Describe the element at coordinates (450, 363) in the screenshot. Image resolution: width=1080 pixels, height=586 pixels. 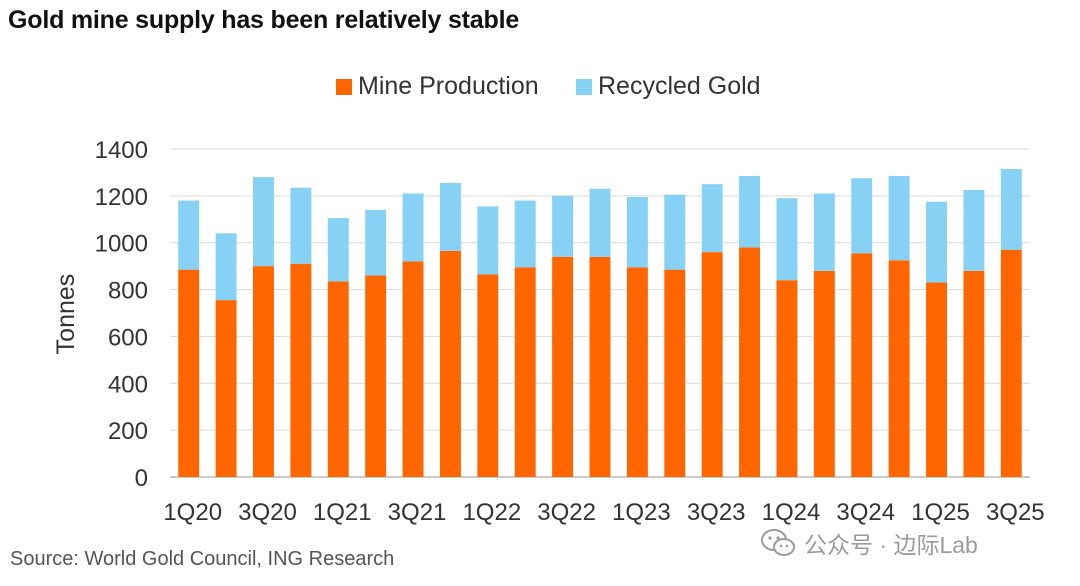
I see `bar-mine-production-4q21` at that location.